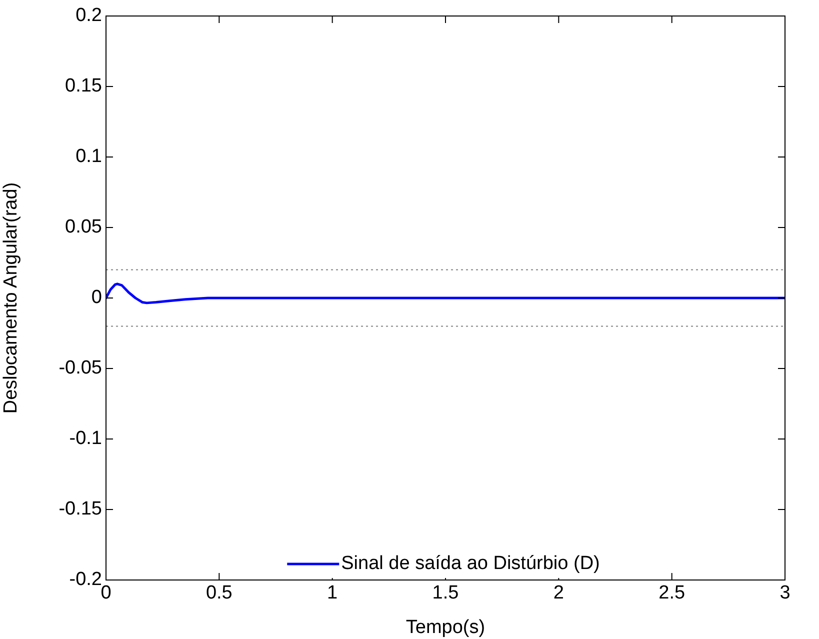  Describe the element at coordinates (558, 593) in the screenshot. I see `x-tick-label: 2` at that location.